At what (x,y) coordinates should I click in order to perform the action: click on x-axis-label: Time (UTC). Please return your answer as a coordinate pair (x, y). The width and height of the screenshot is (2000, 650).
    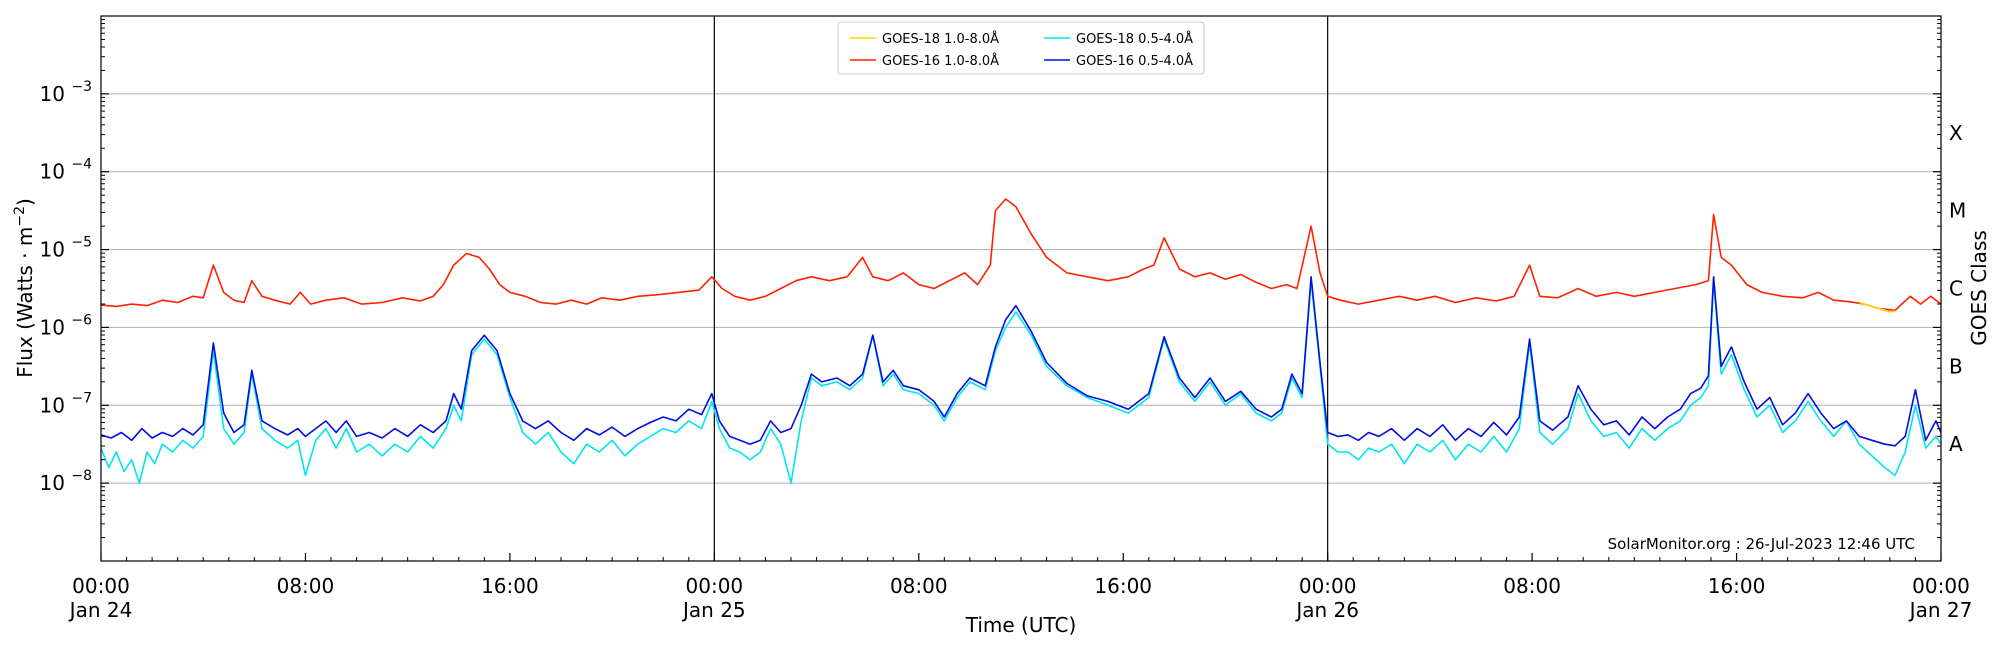
    Looking at the image, I should click on (1021, 625).